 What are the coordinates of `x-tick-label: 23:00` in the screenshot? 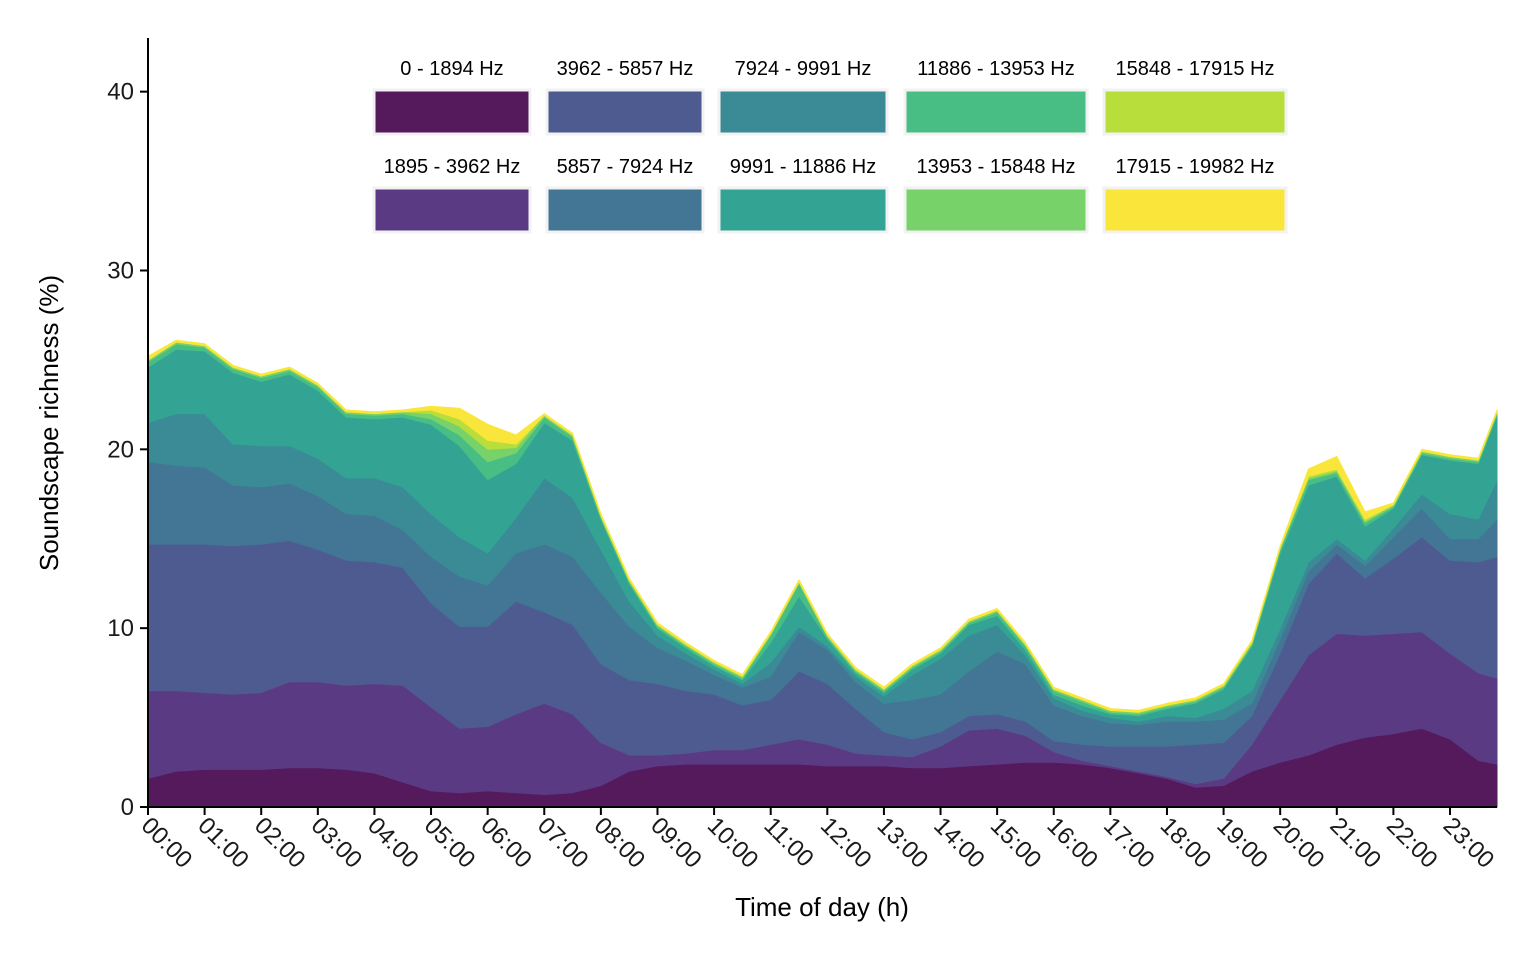 It's located at (1469, 843).